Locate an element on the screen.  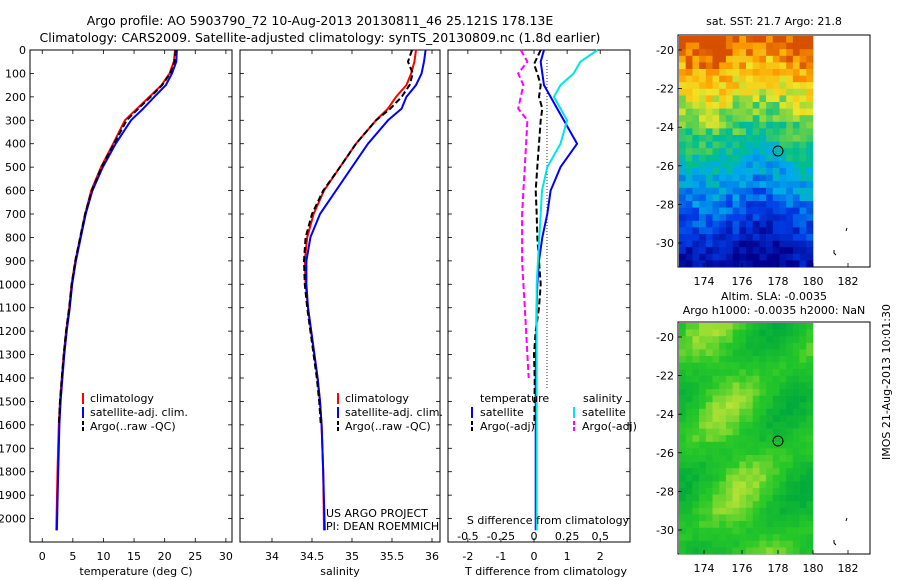
salinity-difference-tick-label: 0.25 is located at coordinates (567, 536).